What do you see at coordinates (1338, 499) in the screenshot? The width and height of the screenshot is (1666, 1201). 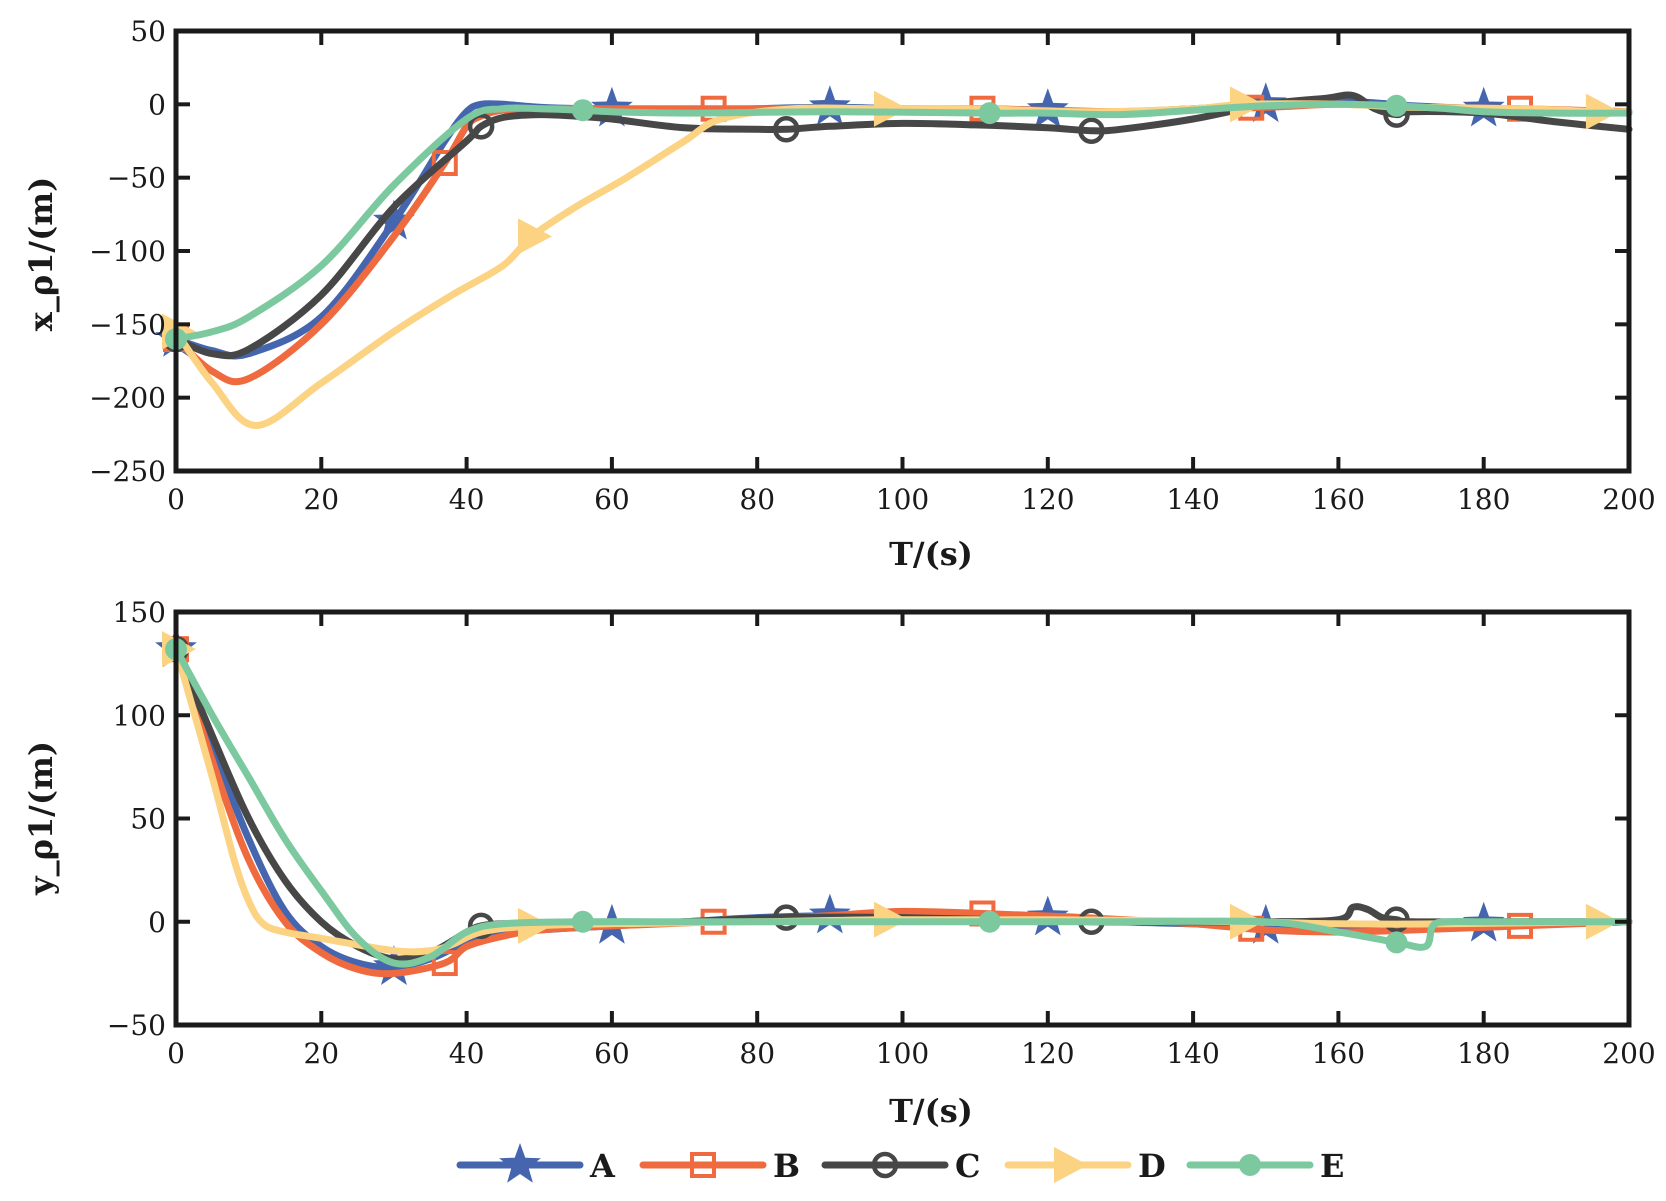 I see `plot-x-xtick-label-8: 160` at bounding box center [1338, 499].